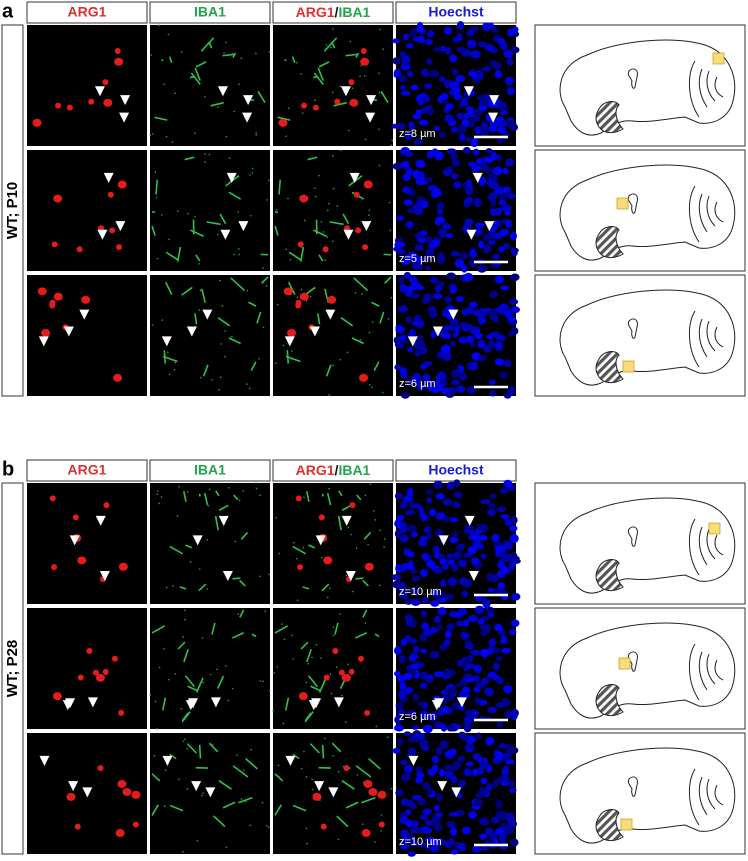 The height and width of the screenshot is (861, 748). What do you see at coordinates (210, 470) in the screenshot?
I see `header-box` at bounding box center [210, 470].